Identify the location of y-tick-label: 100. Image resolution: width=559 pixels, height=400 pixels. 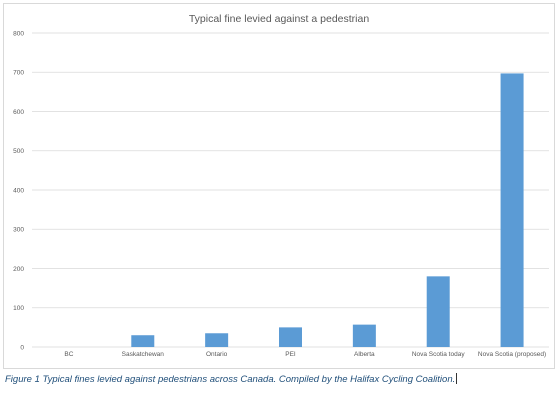
(18, 308).